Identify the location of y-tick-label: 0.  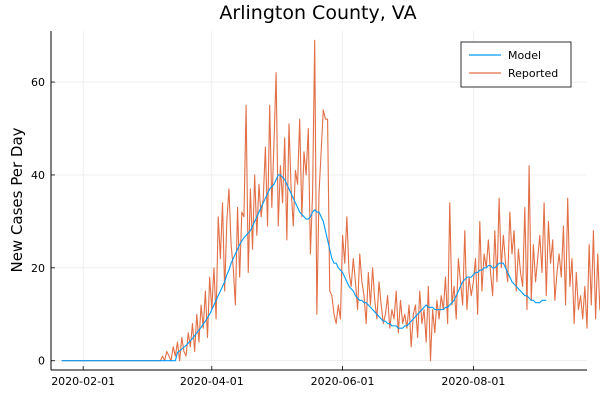
(41, 361).